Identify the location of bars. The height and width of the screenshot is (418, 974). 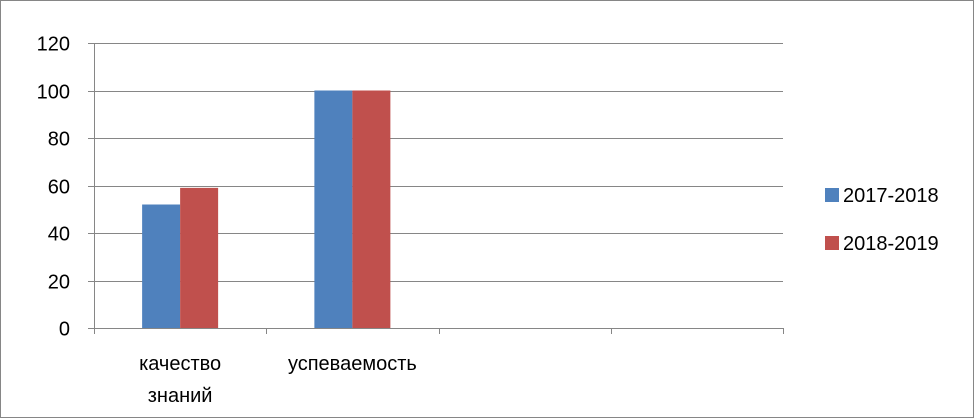
(266, 209).